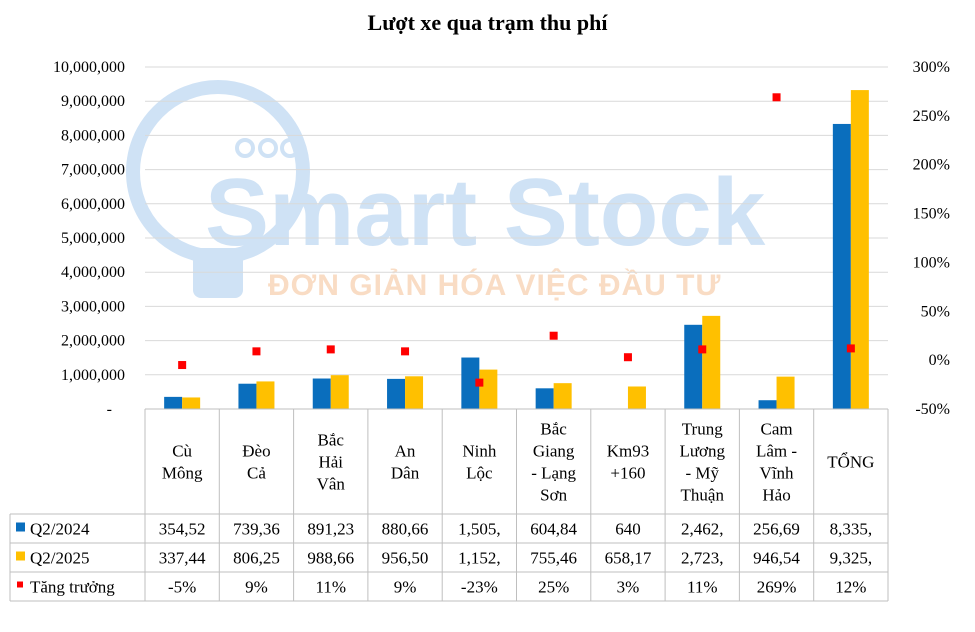 This screenshot has height=632, width=975. I want to click on category-label: - Mỹ, so click(702, 473).